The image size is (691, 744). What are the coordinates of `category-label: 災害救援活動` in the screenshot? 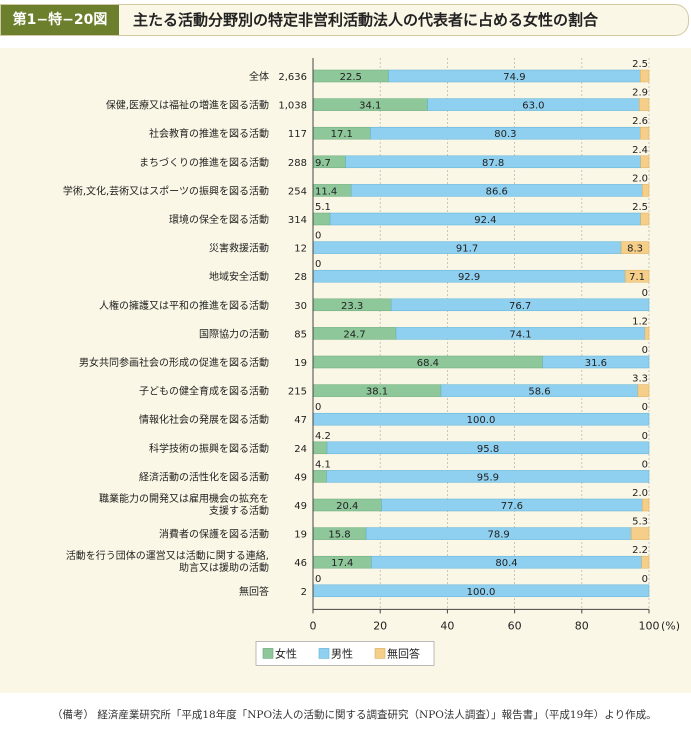 It's located at (239, 248).